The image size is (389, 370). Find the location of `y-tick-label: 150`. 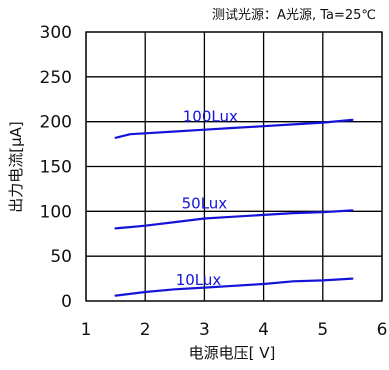

y-tick-label: 150 is located at coordinates (56, 168).